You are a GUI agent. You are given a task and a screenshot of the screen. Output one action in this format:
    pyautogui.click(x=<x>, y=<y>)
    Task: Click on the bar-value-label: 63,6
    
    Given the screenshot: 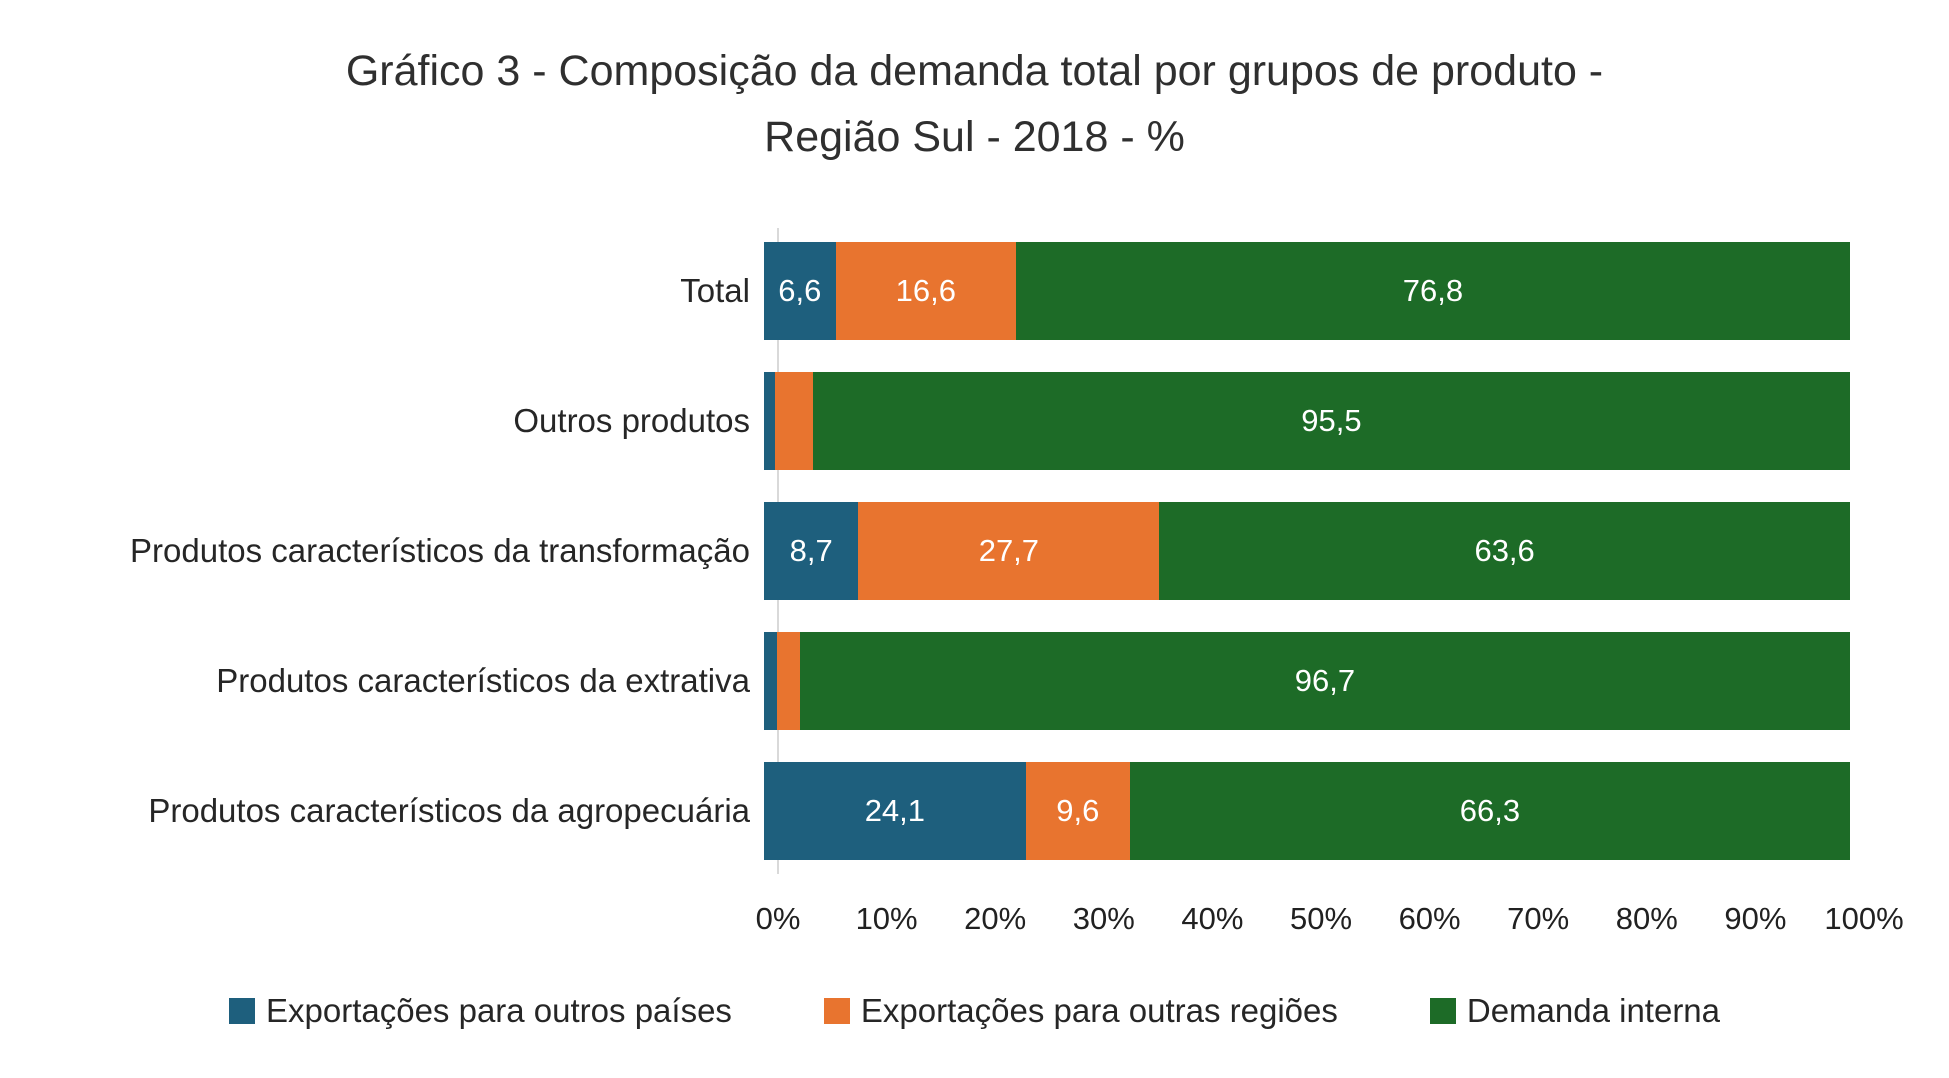 What is the action you would take?
    pyautogui.click(x=1504, y=550)
    